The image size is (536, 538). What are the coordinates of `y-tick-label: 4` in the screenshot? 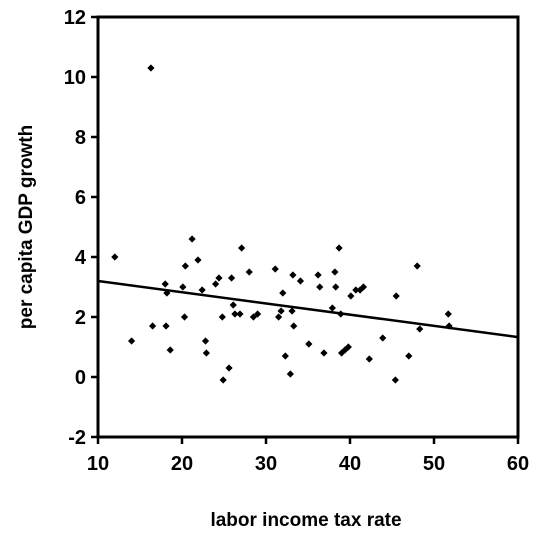 It's located at (81, 258).